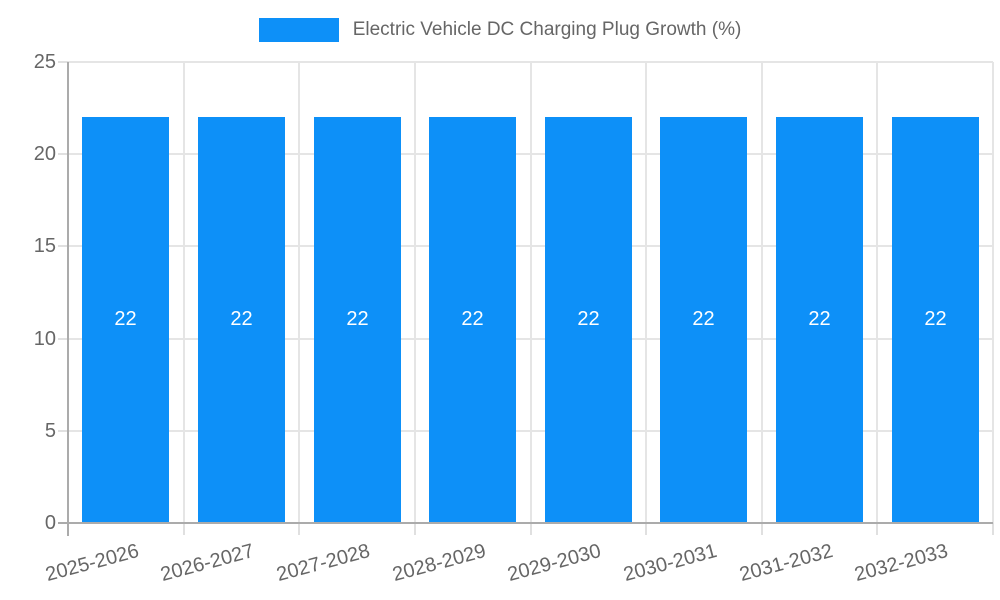 This screenshot has height=600, width=1000. I want to click on x-axis-tick-label: 2029-2030, so click(554, 563).